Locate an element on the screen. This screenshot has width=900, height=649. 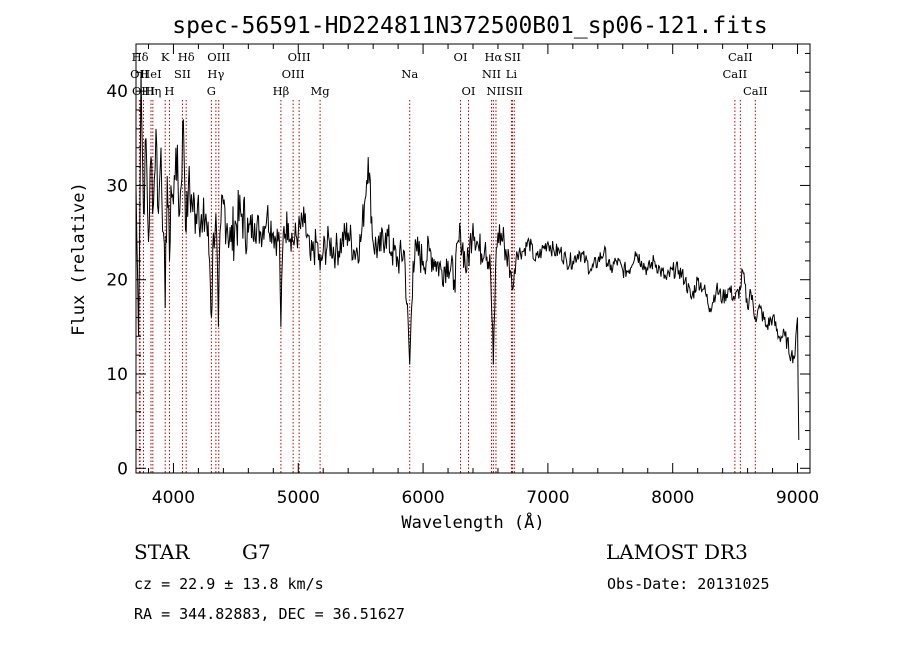
y-tick-label: 40 is located at coordinates (117, 92).